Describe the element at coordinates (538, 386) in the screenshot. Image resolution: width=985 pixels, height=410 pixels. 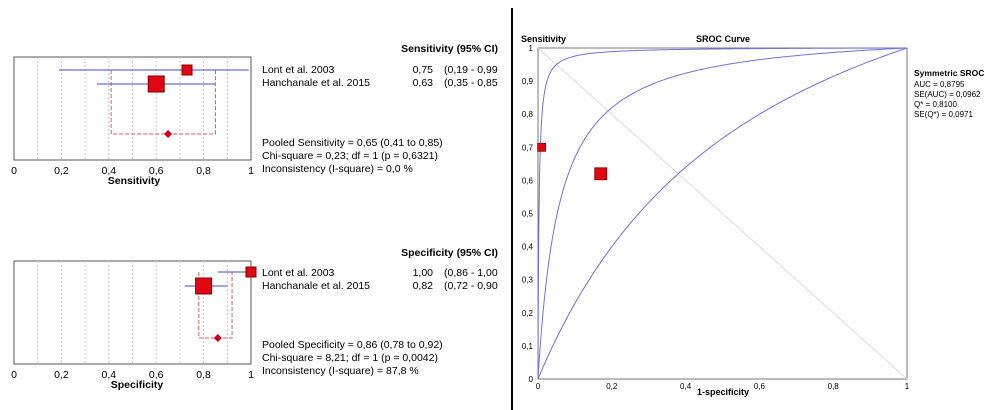
I see `sroc-xtick-label: 0` at that location.